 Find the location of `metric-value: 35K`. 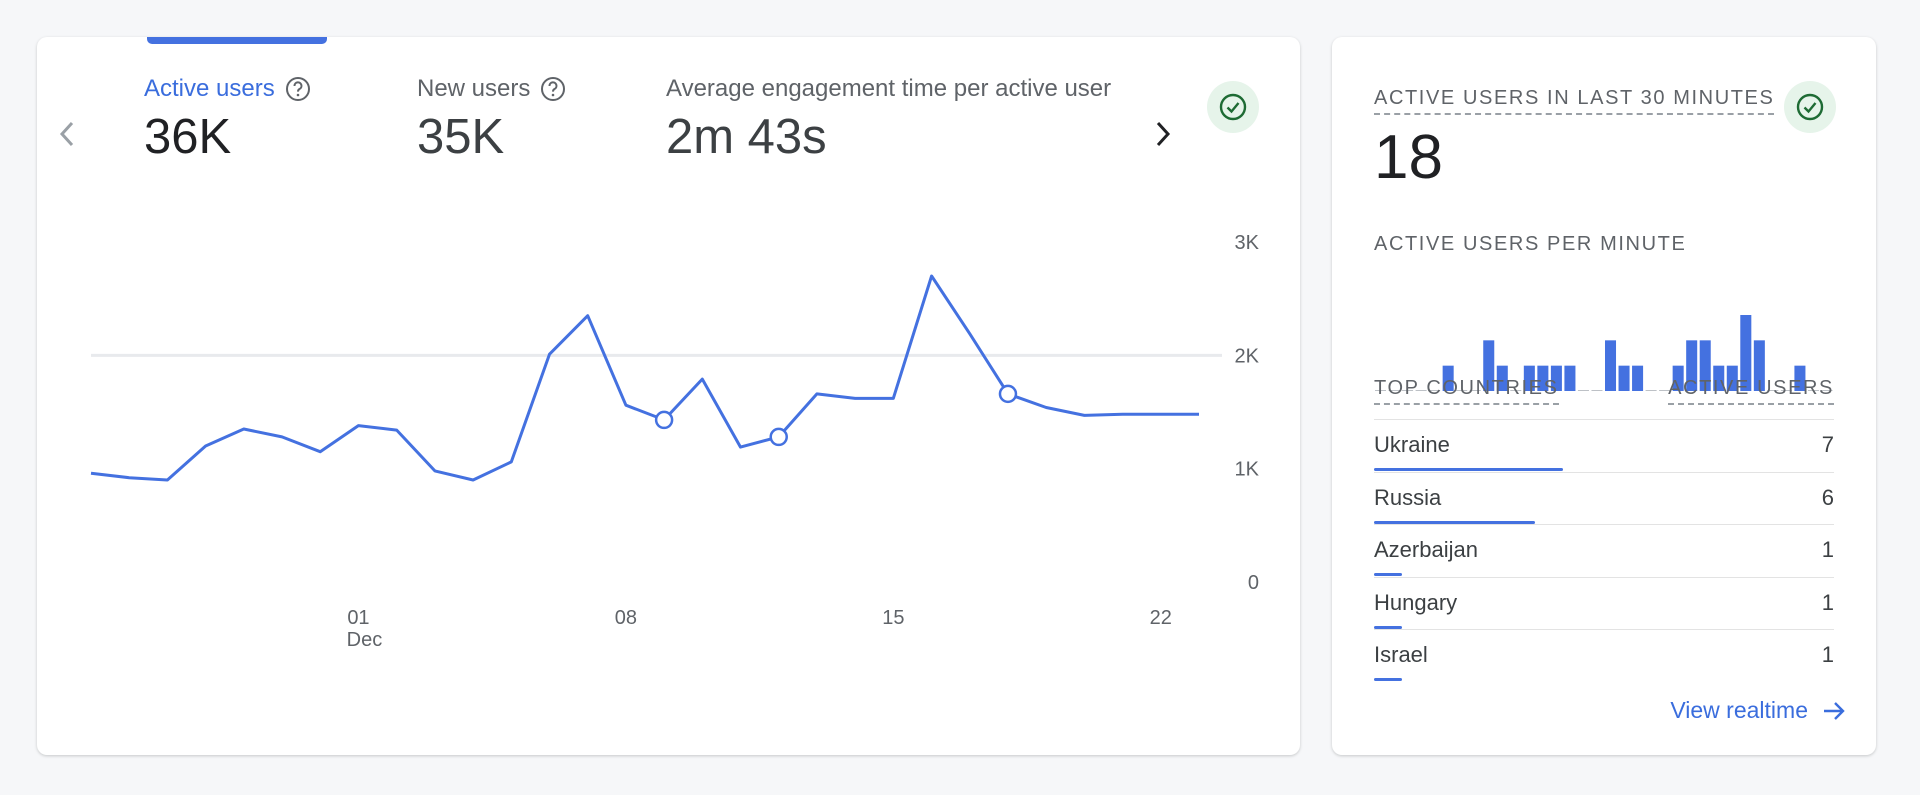

metric-value: 35K is located at coordinates (461, 137).